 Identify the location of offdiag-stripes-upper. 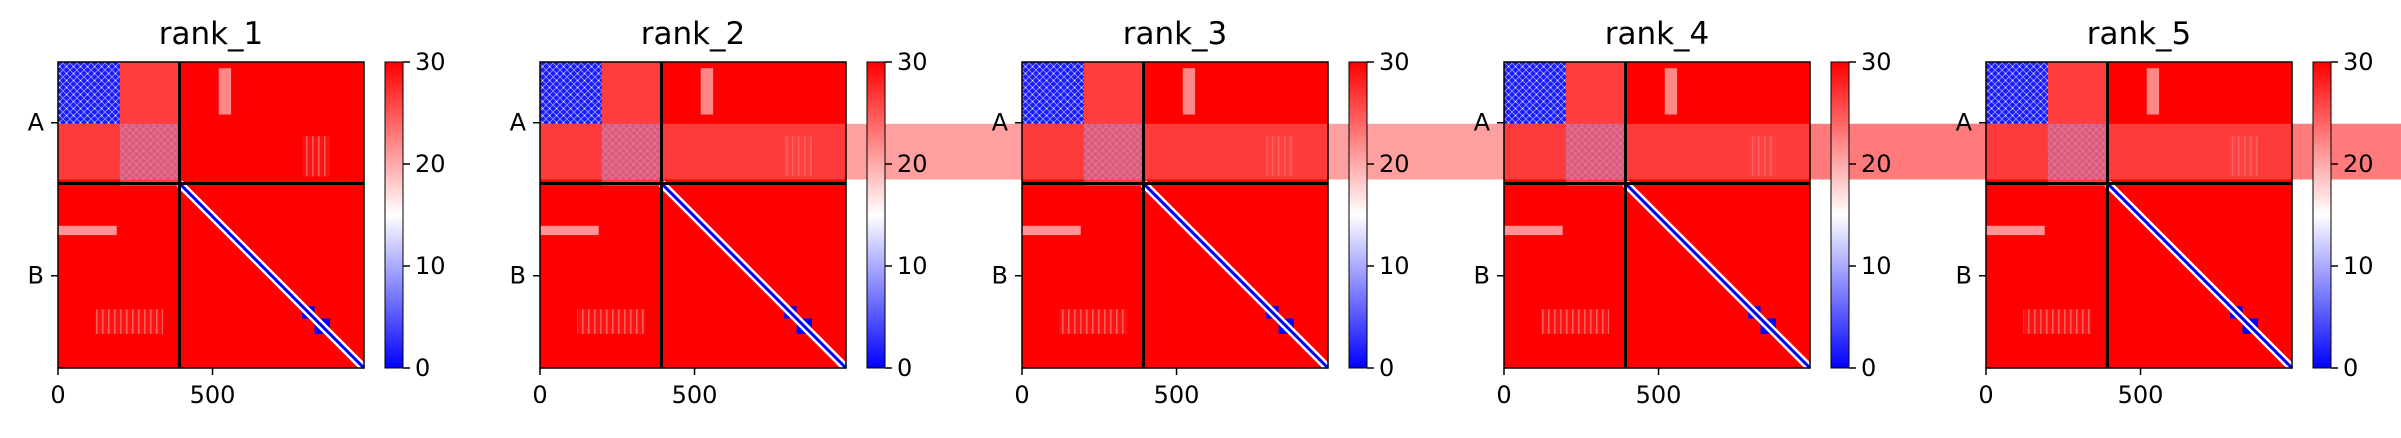
(316, 156).